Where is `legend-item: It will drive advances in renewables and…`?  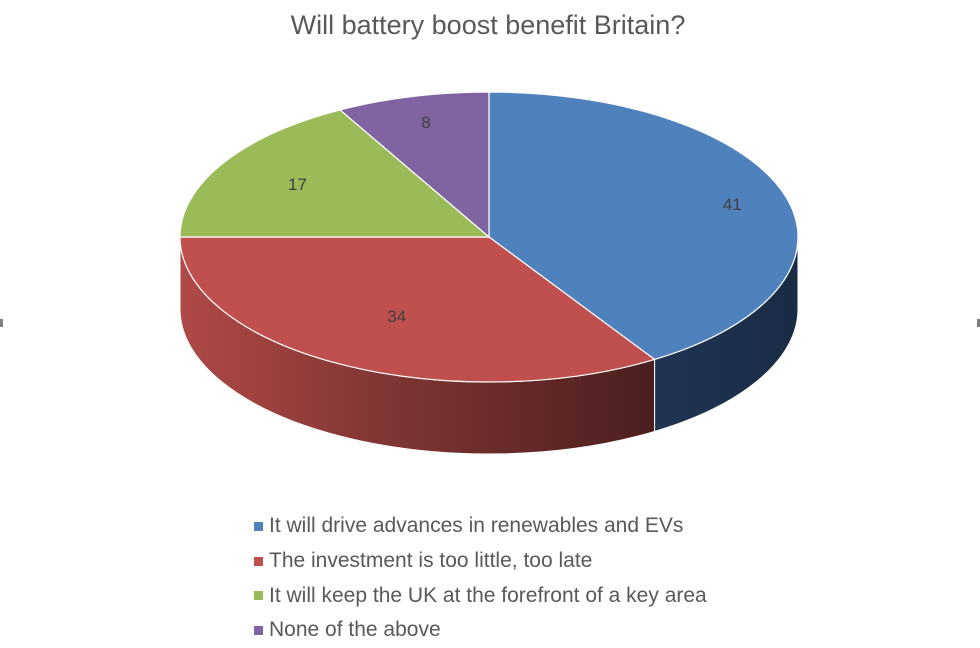 legend-item: It will drive advances in renewables and… is located at coordinates (480, 526).